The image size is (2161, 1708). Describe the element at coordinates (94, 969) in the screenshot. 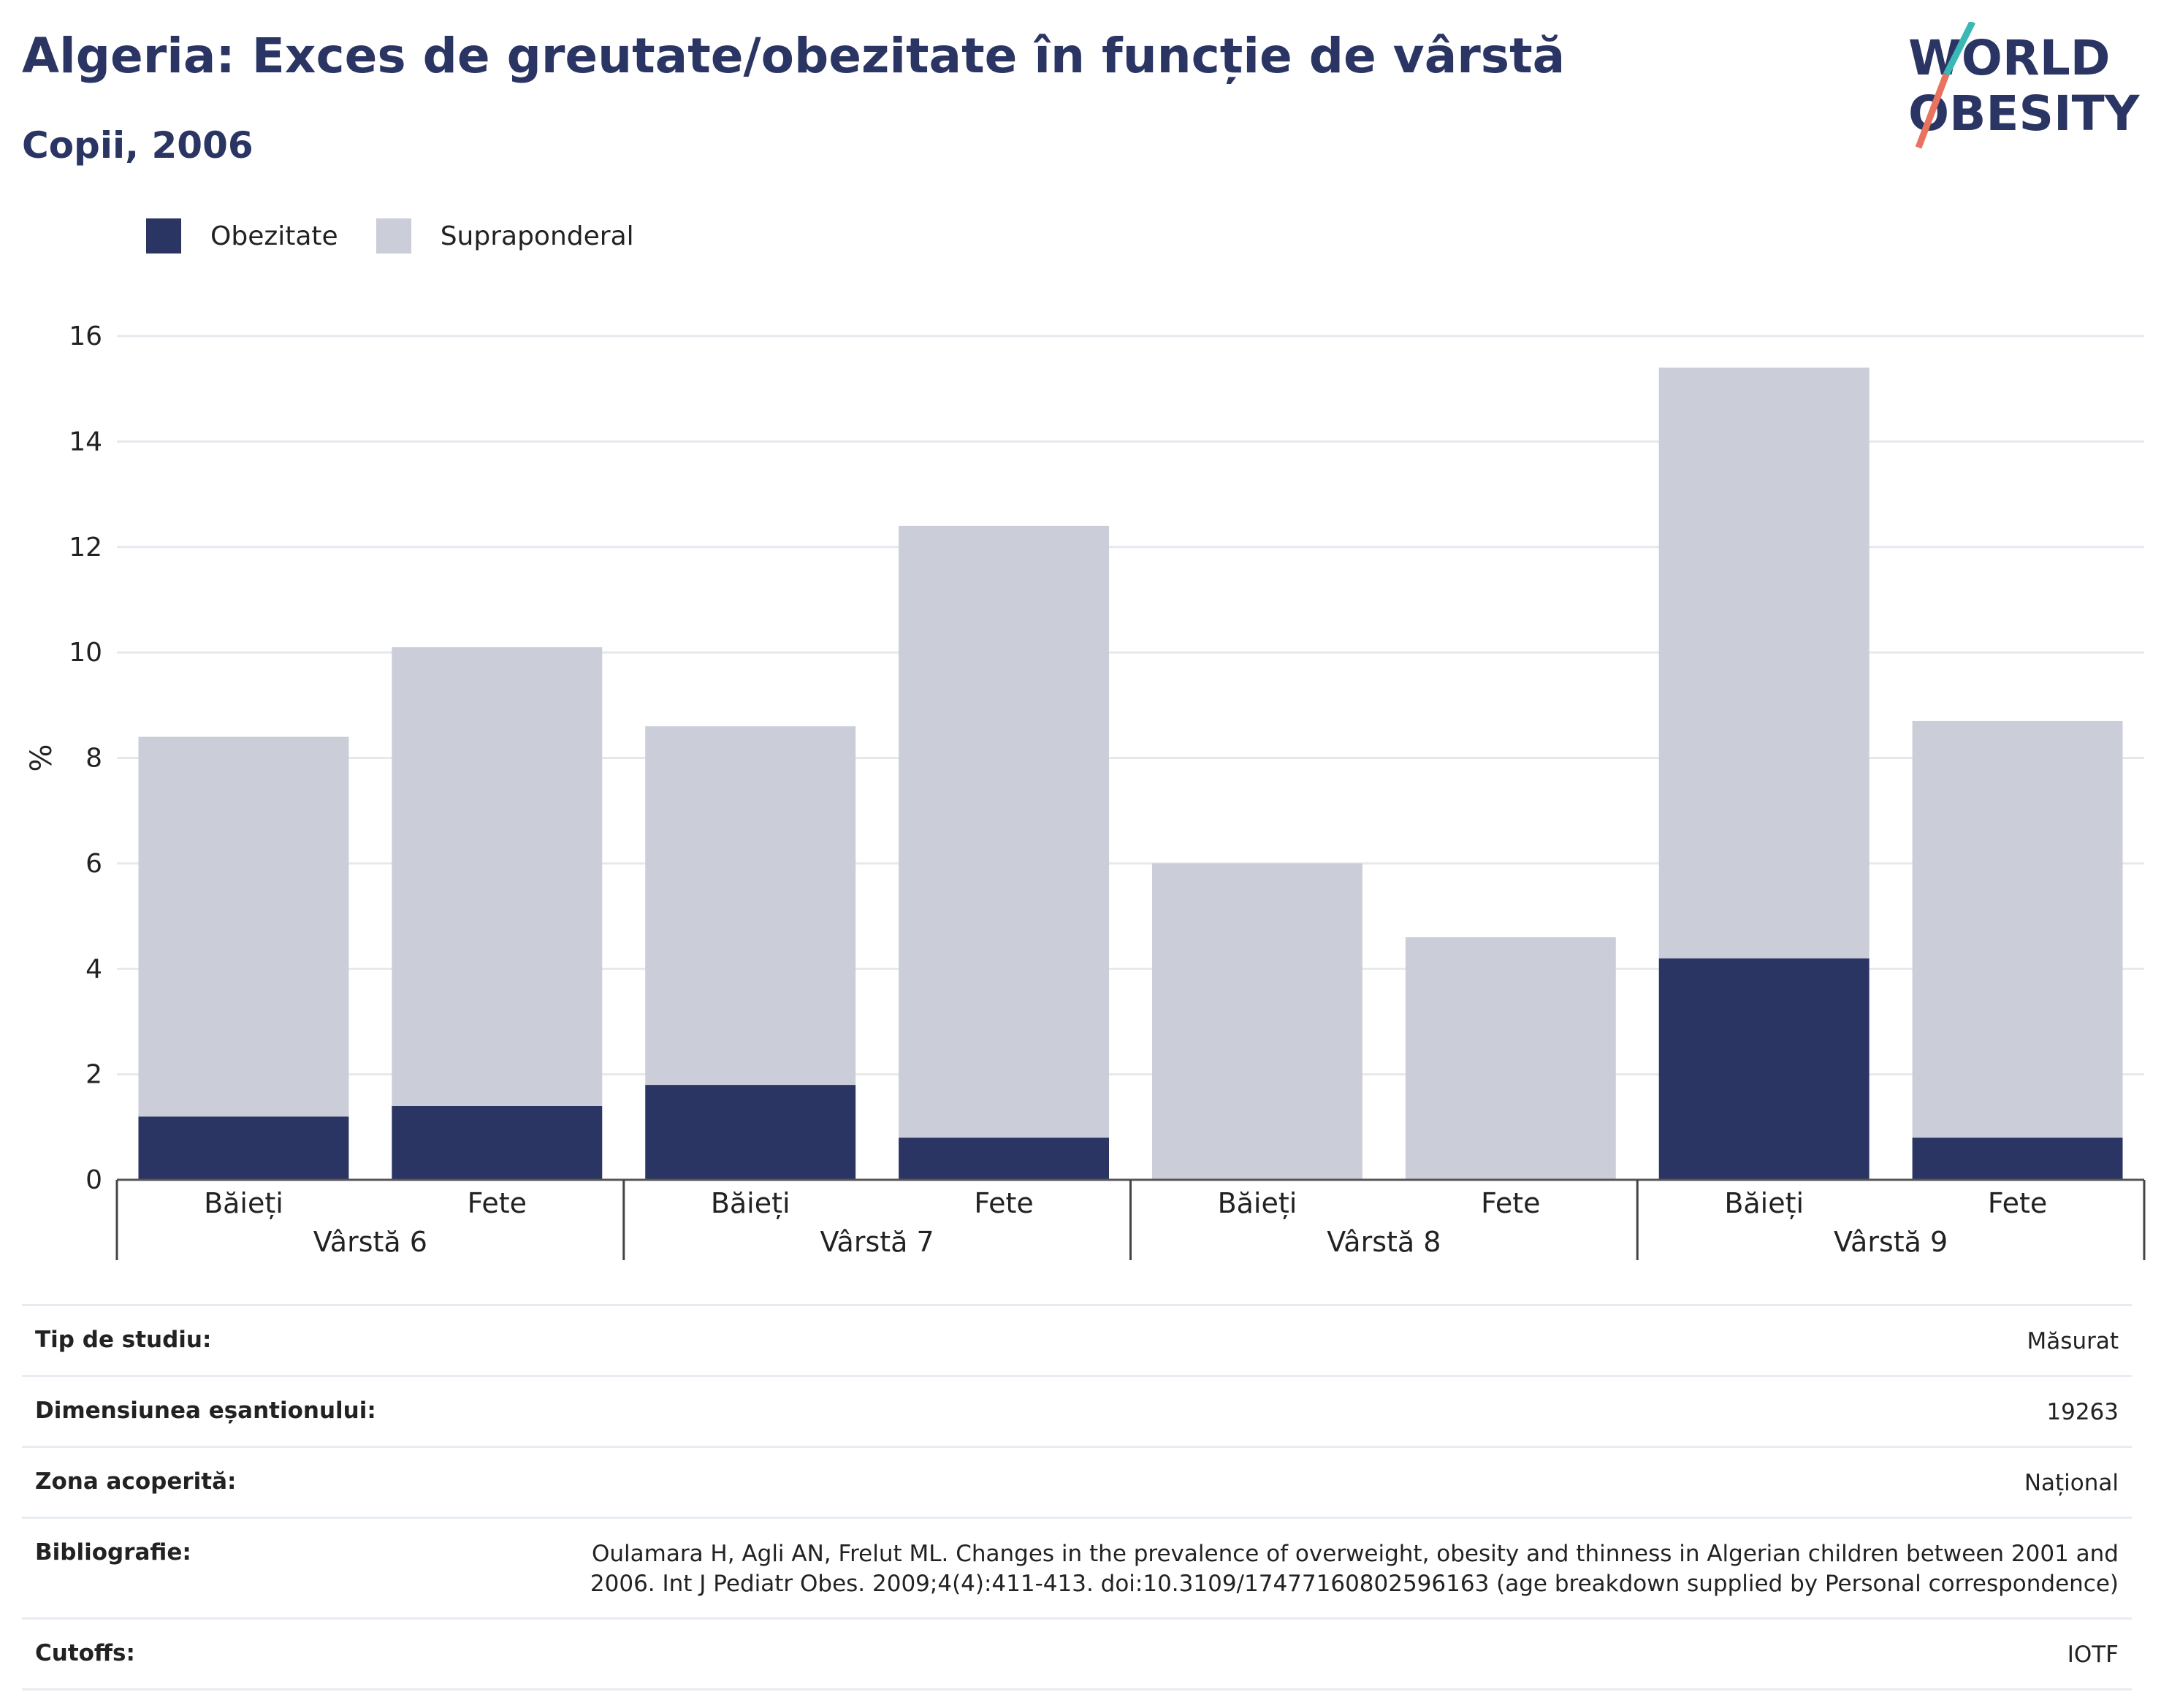

I see `y-tick-label: 4` at that location.